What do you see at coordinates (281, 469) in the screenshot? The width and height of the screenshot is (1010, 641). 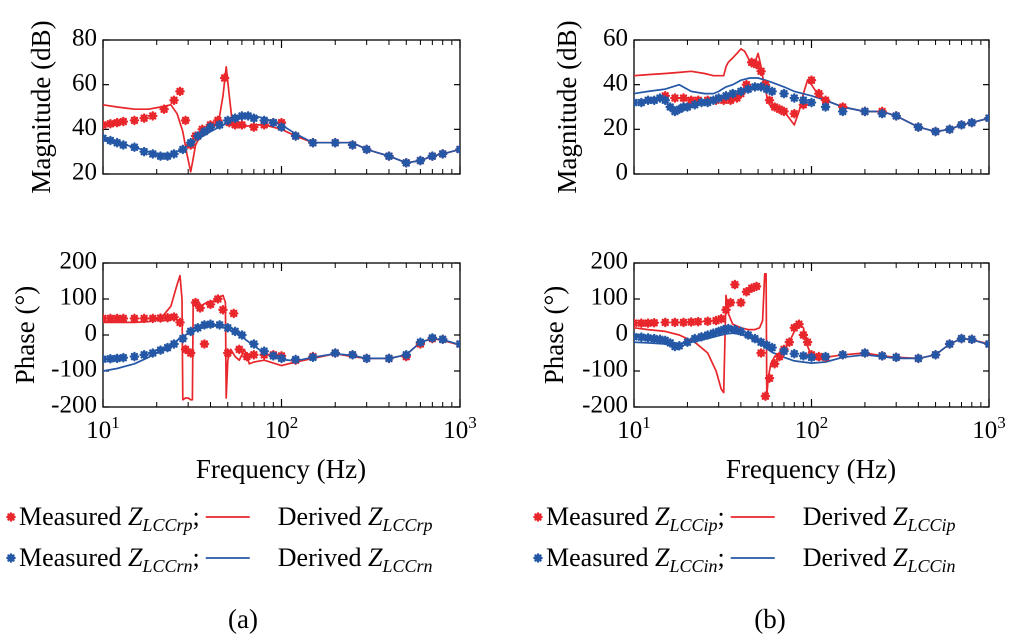 I see `panel-a-xlabel: Frequency (Hz)` at bounding box center [281, 469].